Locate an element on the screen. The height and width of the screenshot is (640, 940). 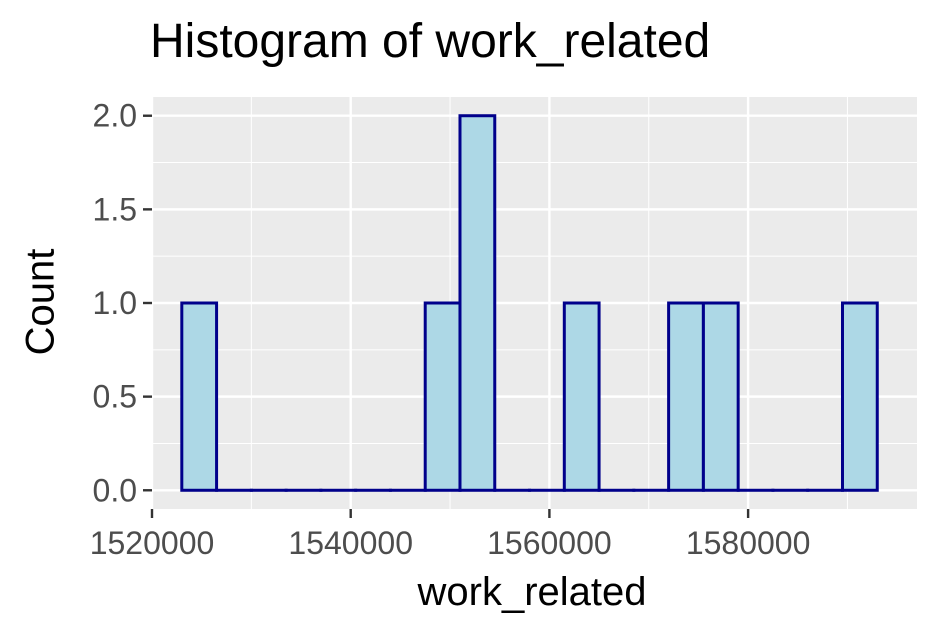
x-tick-label: 1540000 is located at coordinates (350, 543).